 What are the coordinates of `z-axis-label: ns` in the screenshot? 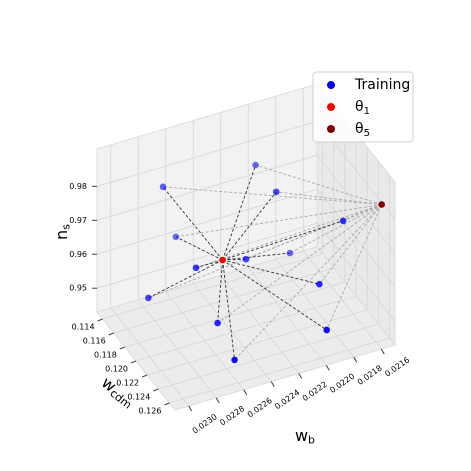 It's located at (62, 232).